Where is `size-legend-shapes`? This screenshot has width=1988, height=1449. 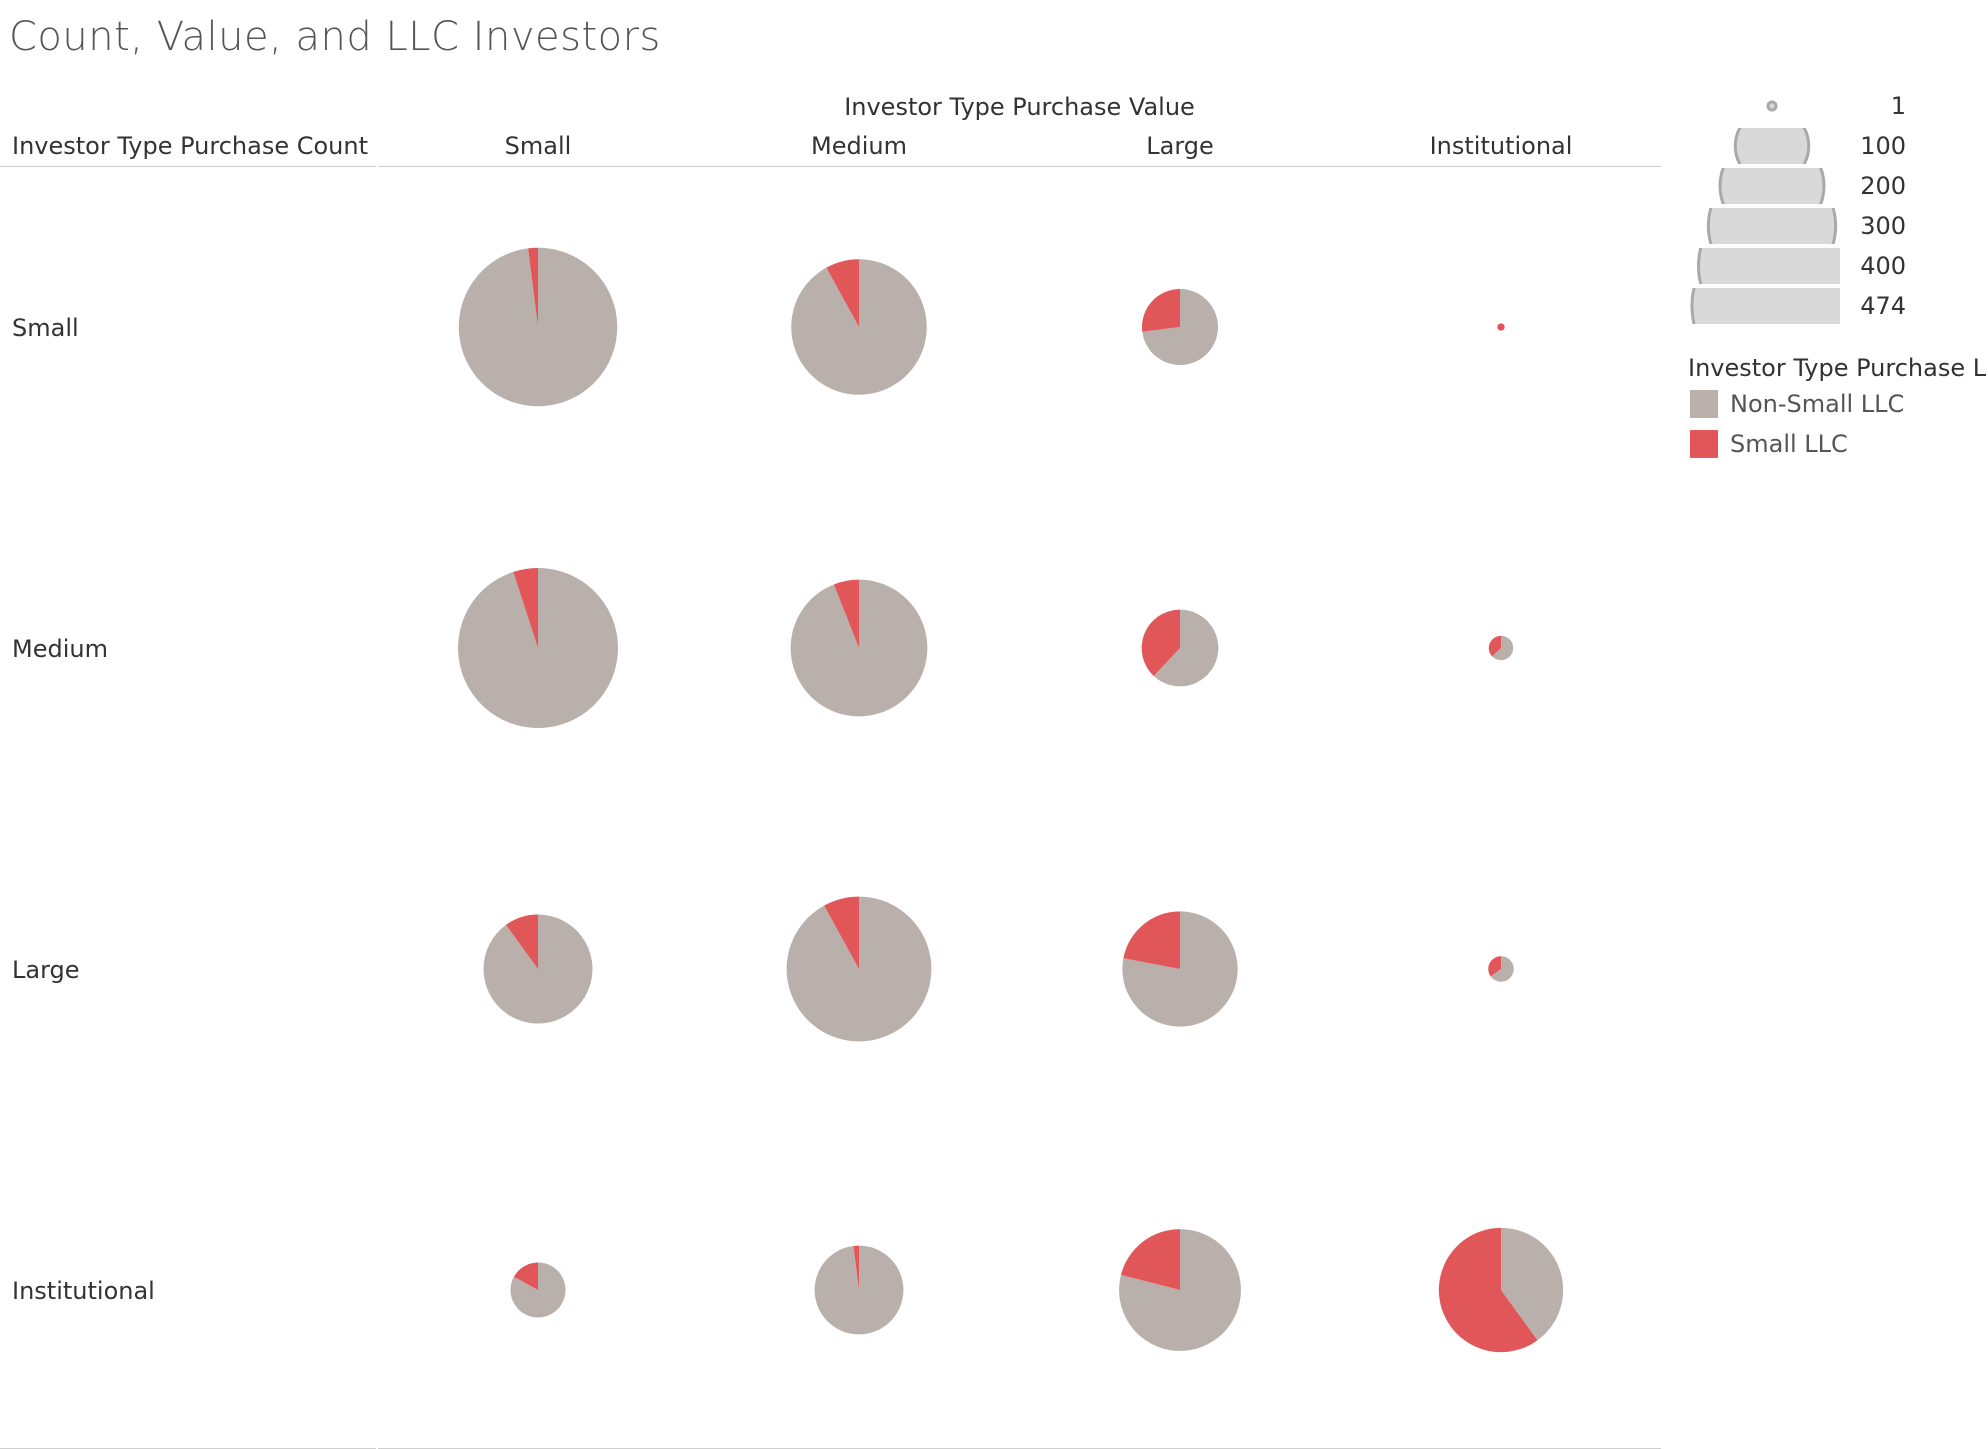
size-legend-shapes is located at coordinates (1765, 212).